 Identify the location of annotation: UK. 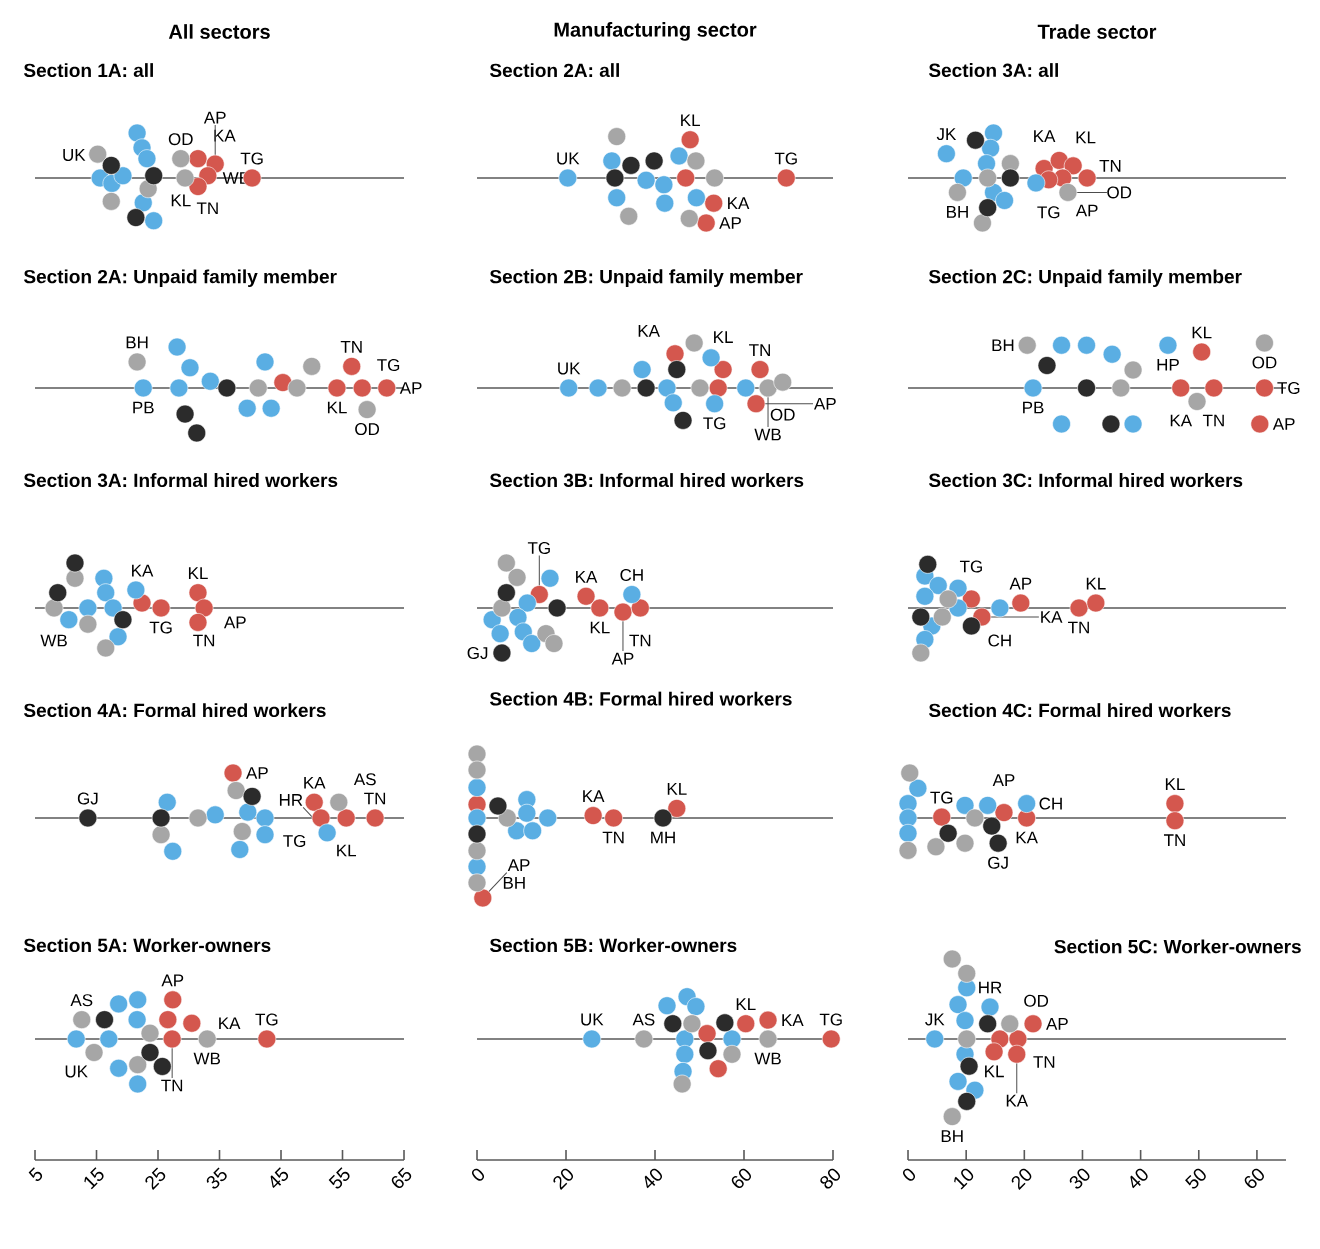
(76, 1071).